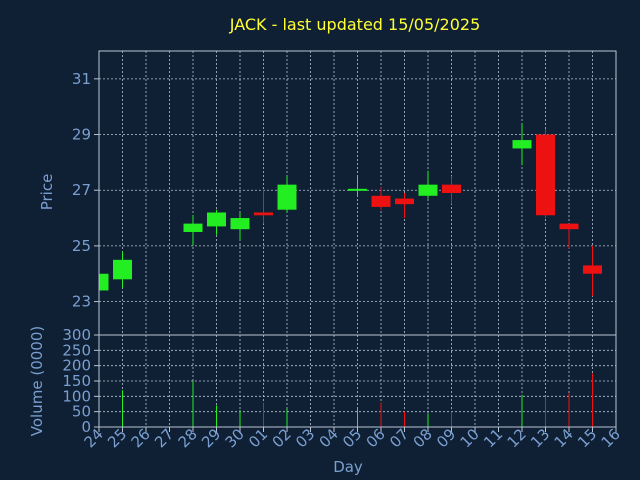 The width and height of the screenshot is (640, 480). I want to click on volume-tick-label: 0, so click(86, 427).